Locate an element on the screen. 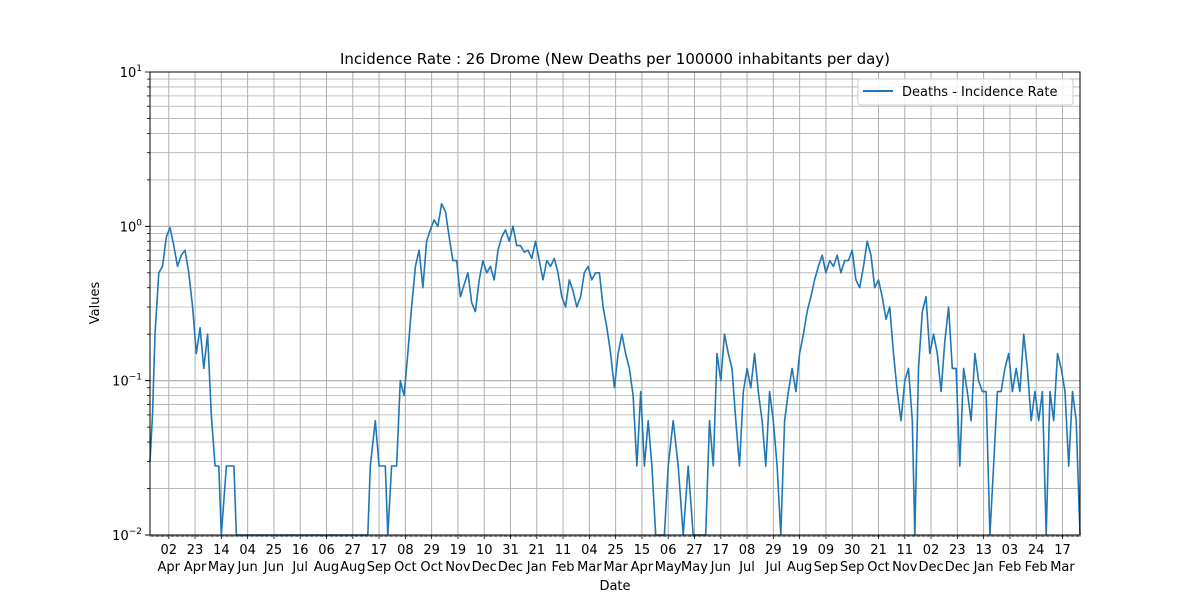  x-tick-label-day: 30 is located at coordinates (852, 550).